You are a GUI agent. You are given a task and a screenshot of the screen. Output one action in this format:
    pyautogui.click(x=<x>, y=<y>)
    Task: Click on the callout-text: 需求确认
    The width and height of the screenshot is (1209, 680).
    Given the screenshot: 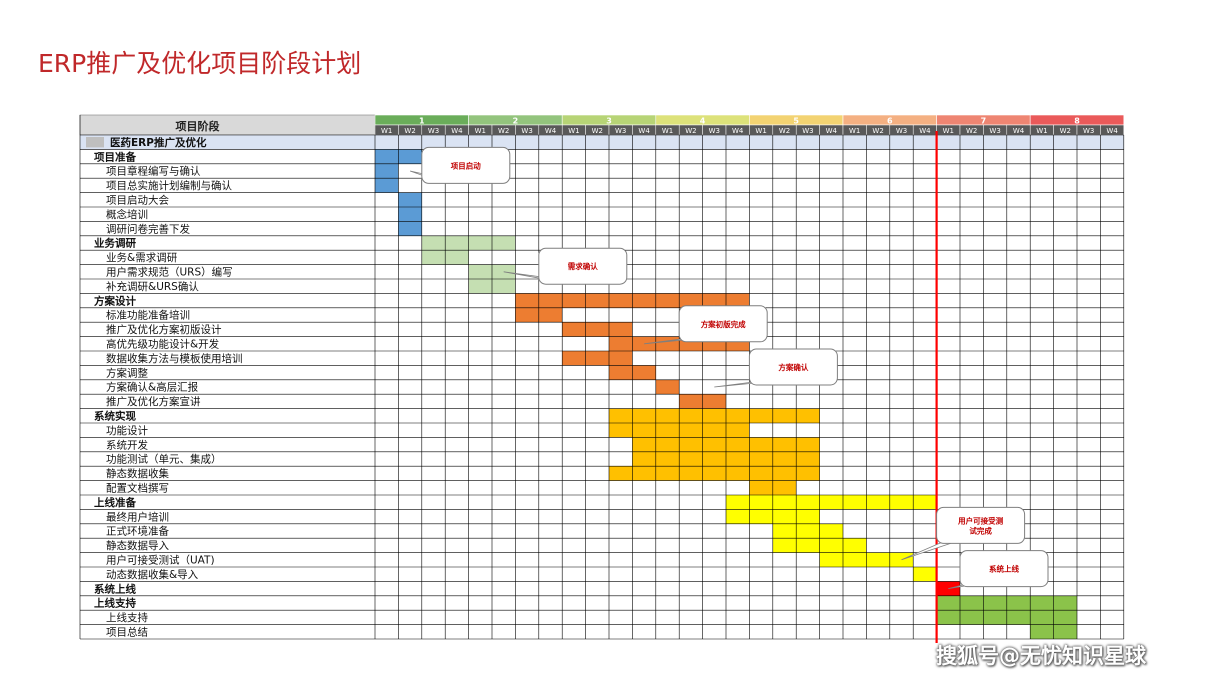 What is the action you would take?
    pyautogui.click(x=583, y=266)
    